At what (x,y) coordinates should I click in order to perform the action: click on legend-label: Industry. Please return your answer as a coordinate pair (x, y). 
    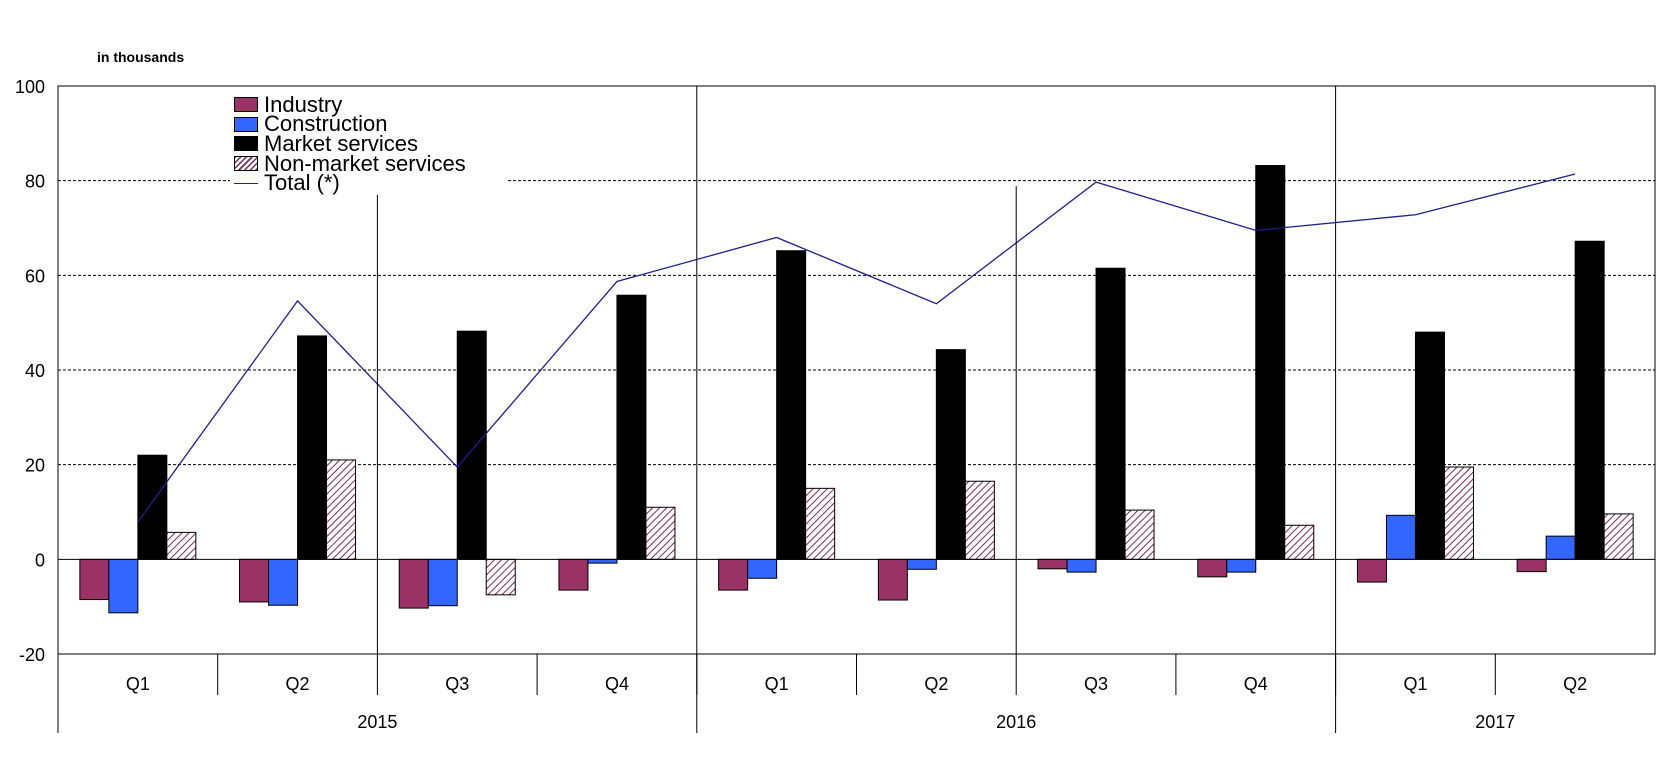
    Looking at the image, I should click on (303, 104).